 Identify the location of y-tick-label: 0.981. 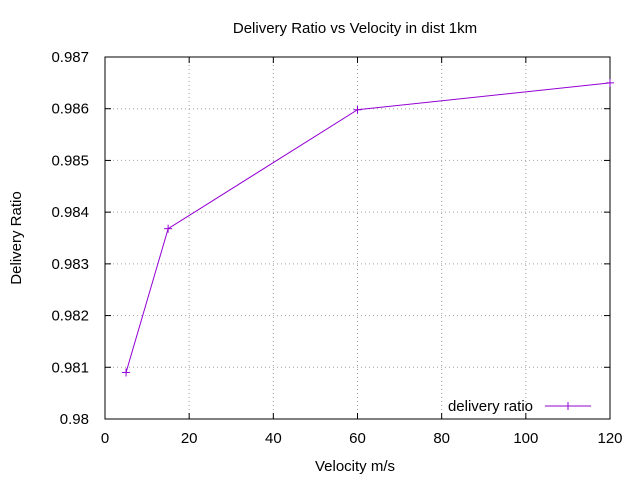
(70, 367).